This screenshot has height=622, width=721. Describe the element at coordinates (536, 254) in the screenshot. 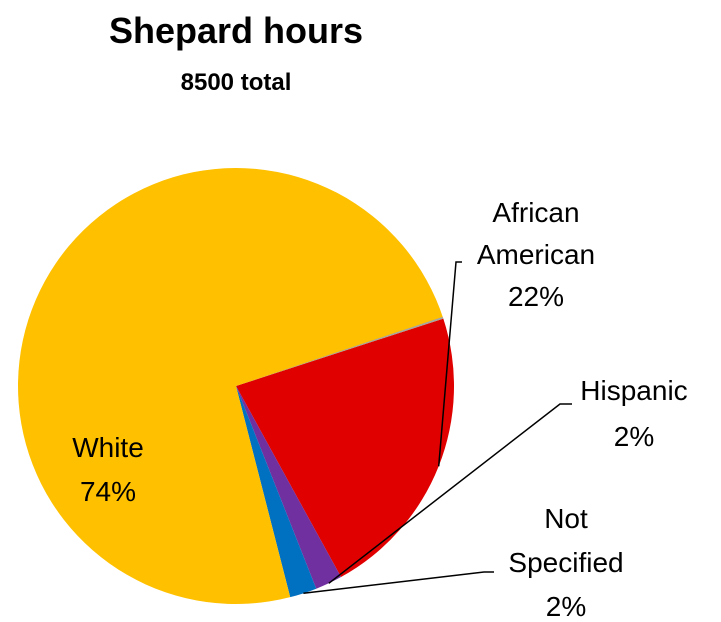

I see `slice-label-african-american-line2: American` at that location.